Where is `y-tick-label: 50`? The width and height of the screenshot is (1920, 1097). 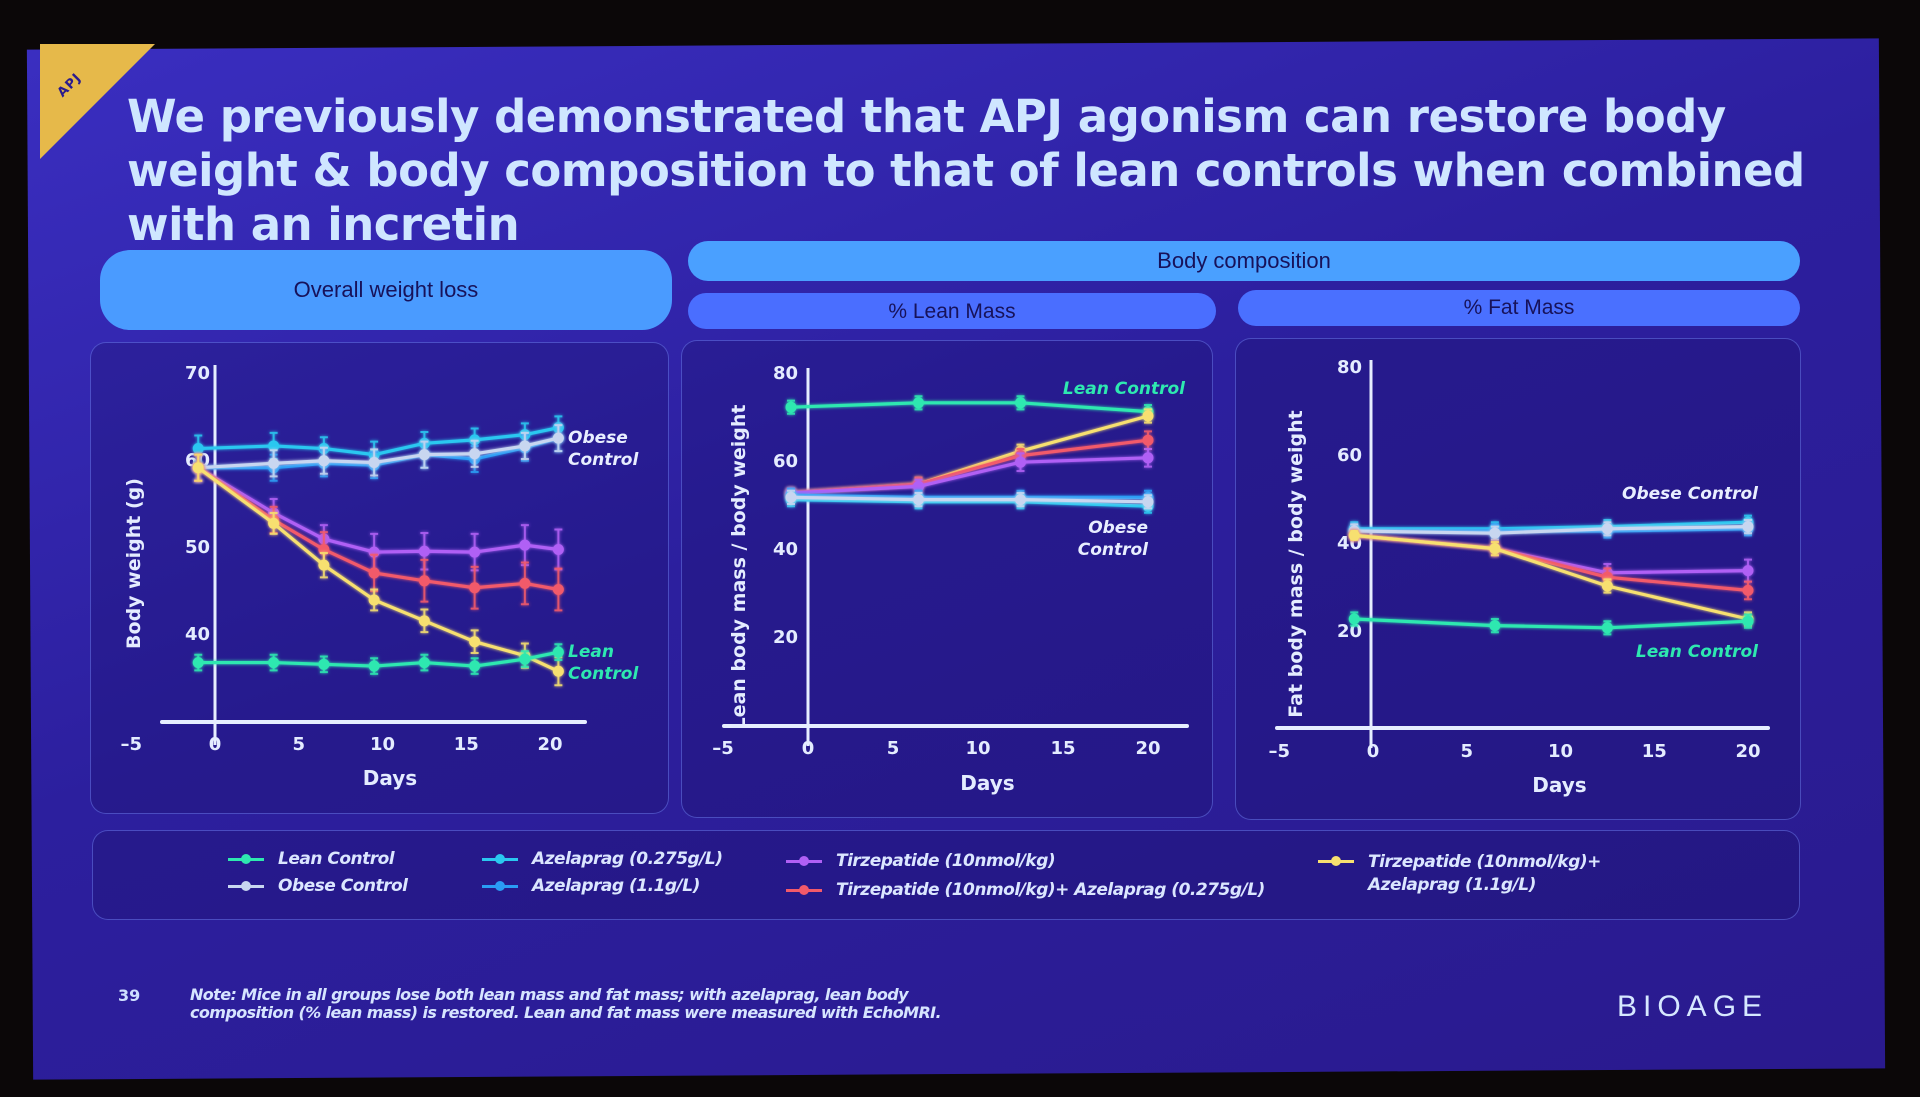
y-tick-label: 50 is located at coordinates (197, 547).